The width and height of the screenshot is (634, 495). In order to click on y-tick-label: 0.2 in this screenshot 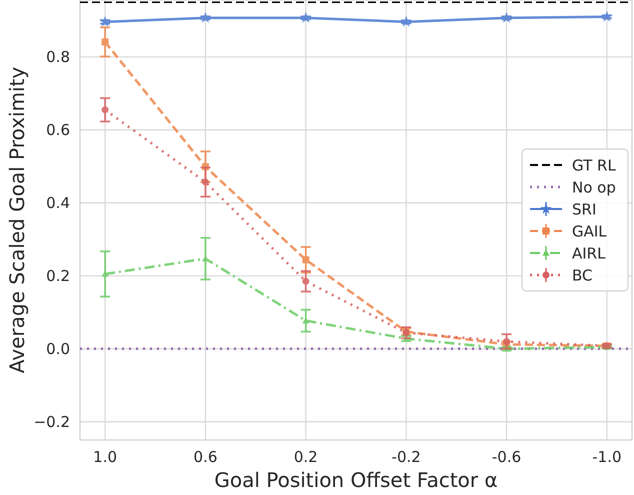, I will do `click(58, 276)`.